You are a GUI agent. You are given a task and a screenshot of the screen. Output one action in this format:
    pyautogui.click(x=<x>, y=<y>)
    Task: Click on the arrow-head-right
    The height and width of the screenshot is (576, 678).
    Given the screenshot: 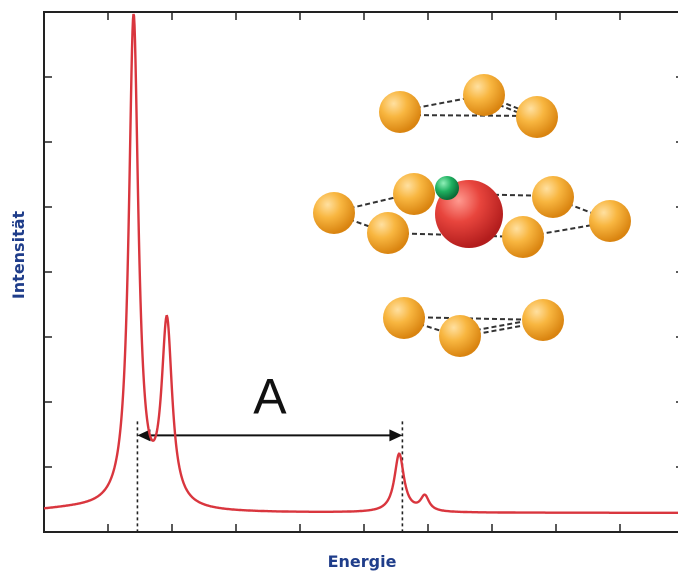 What is the action you would take?
    pyautogui.click(x=396, y=435)
    